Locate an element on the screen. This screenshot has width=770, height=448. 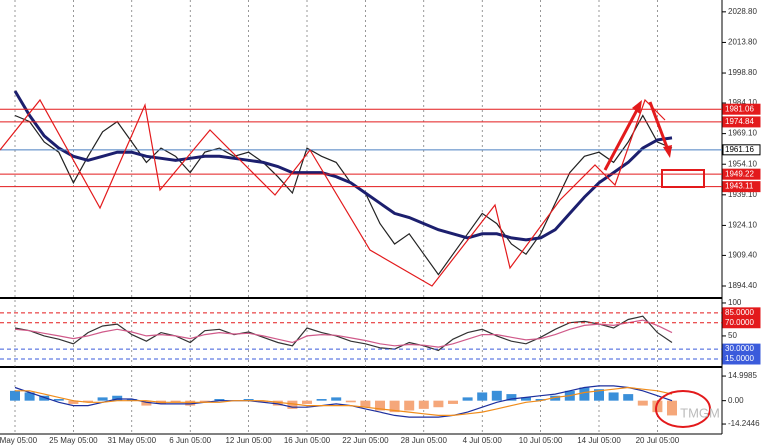
x-tick-label: 9 May 05:00 is located at coordinates (19, 440).